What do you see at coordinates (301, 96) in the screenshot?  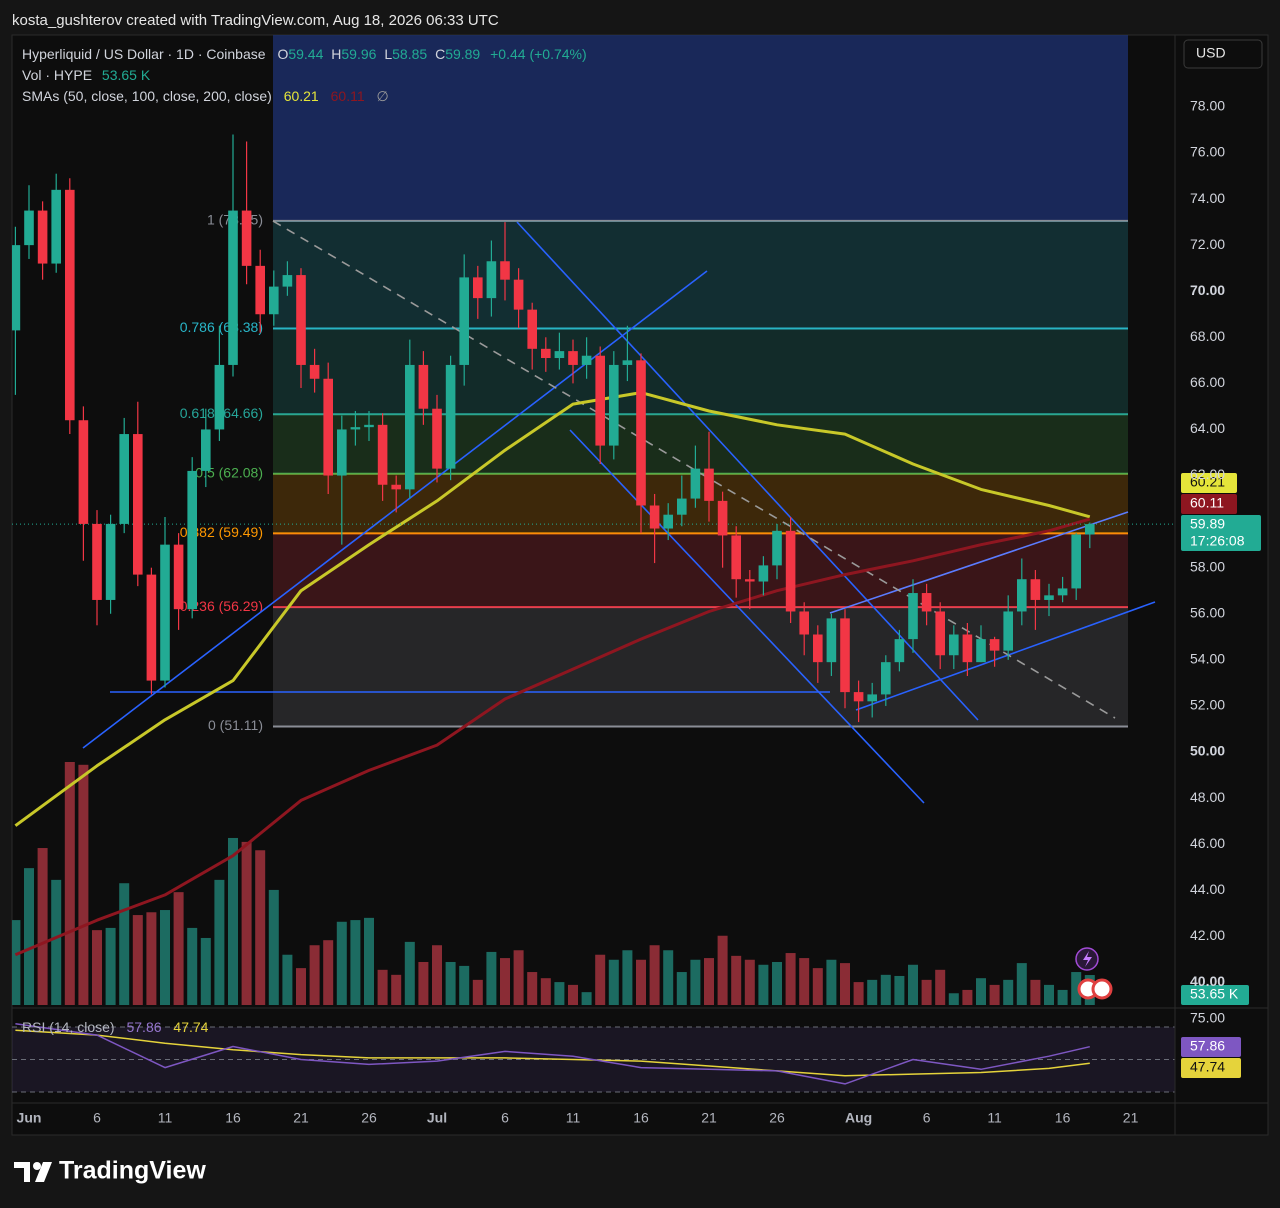 I see `sma-value: 60.21` at bounding box center [301, 96].